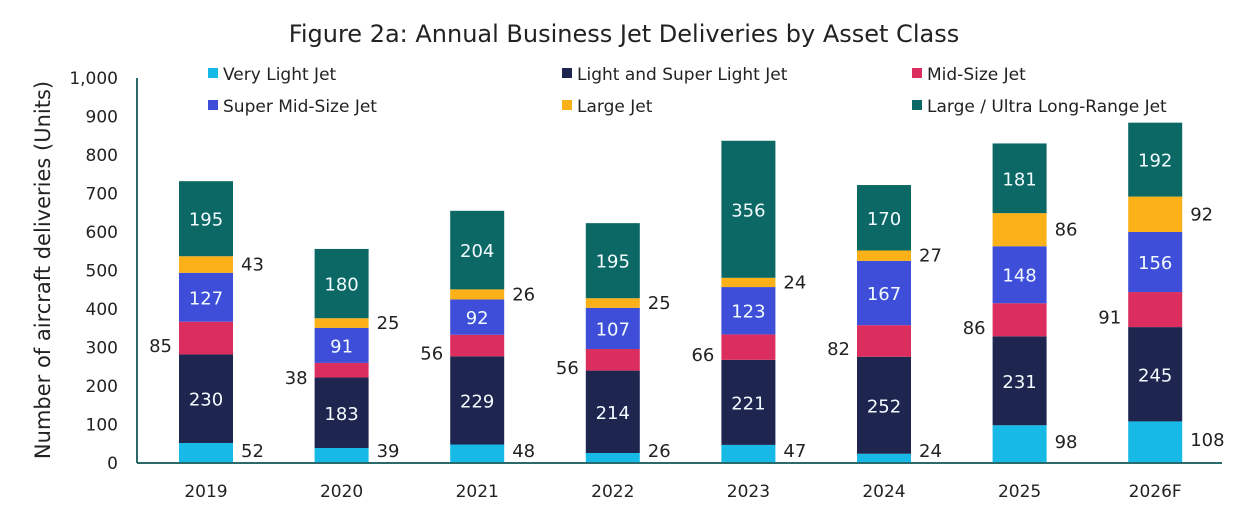  I want to click on data-label: 123, so click(748, 312).